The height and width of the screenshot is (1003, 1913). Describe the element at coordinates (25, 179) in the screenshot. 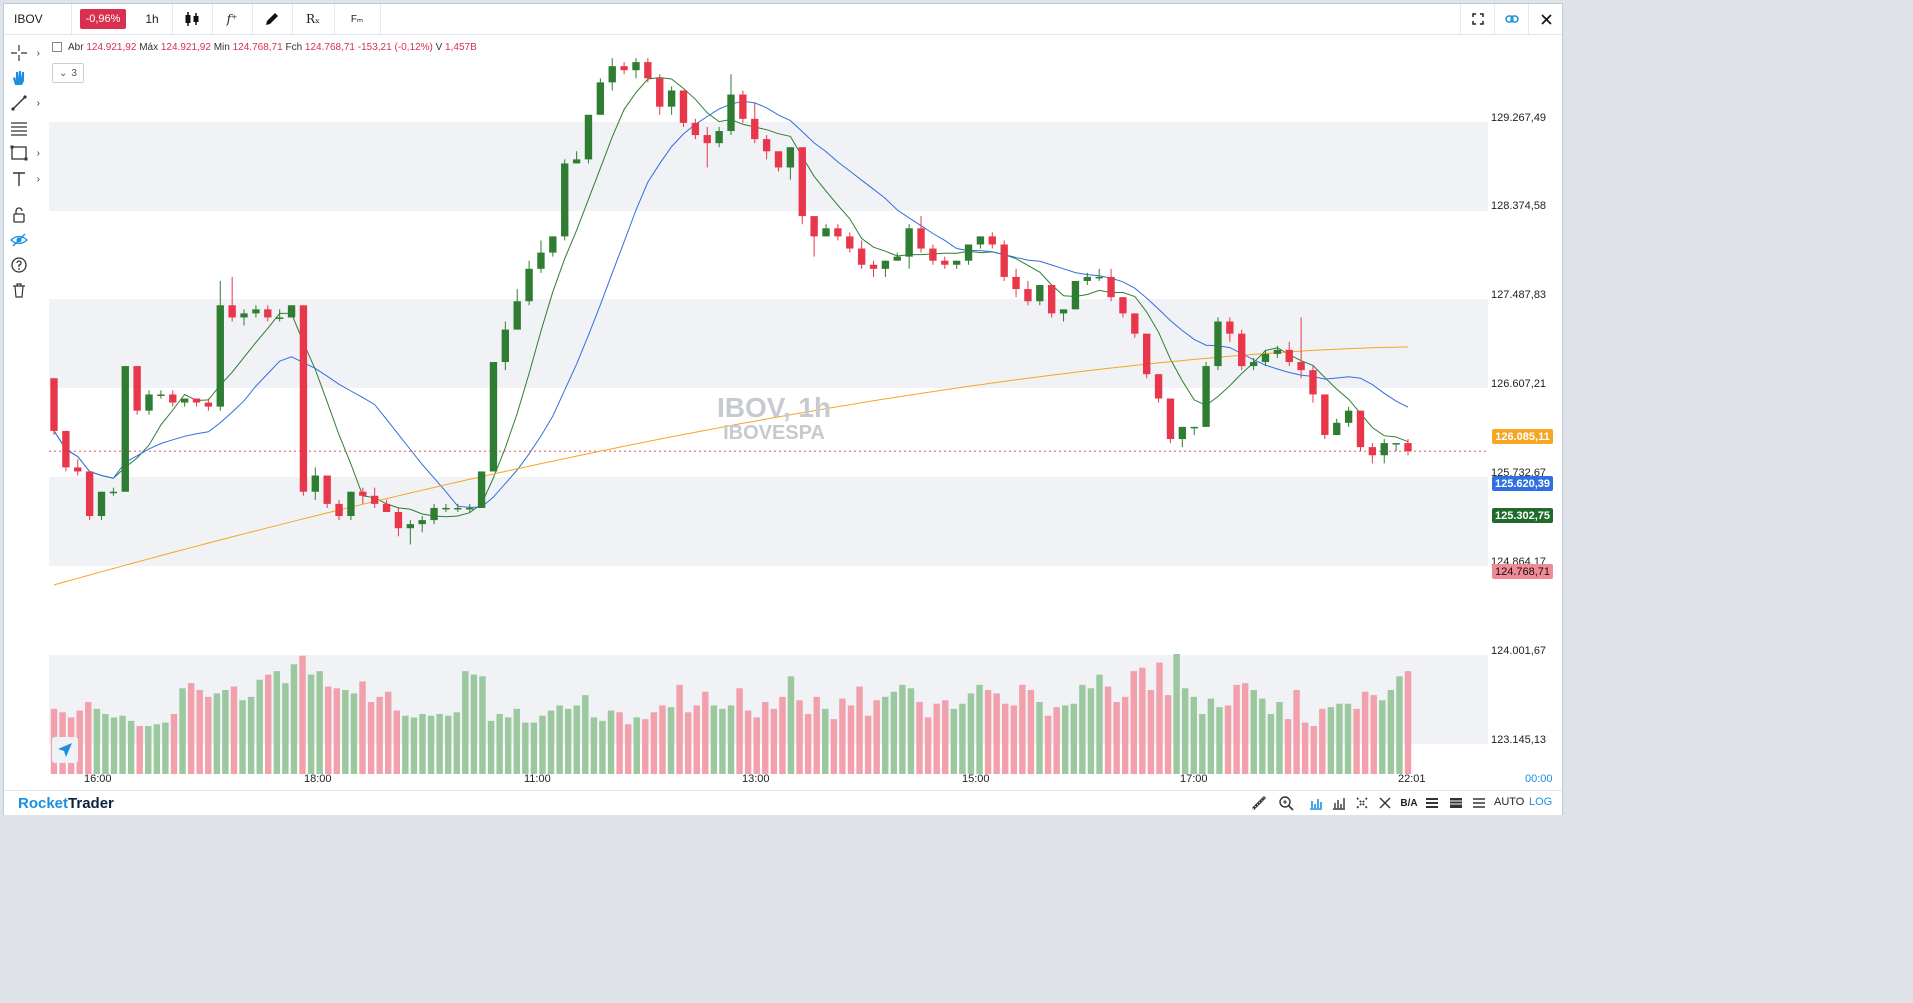

I see `text-tool: ›` at that location.